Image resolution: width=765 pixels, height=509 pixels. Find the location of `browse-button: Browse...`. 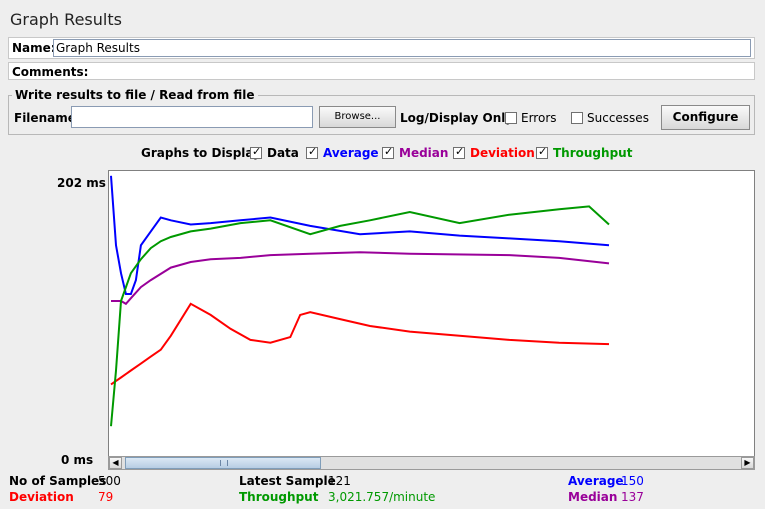

browse-button: Browse... is located at coordinates (357, 117).